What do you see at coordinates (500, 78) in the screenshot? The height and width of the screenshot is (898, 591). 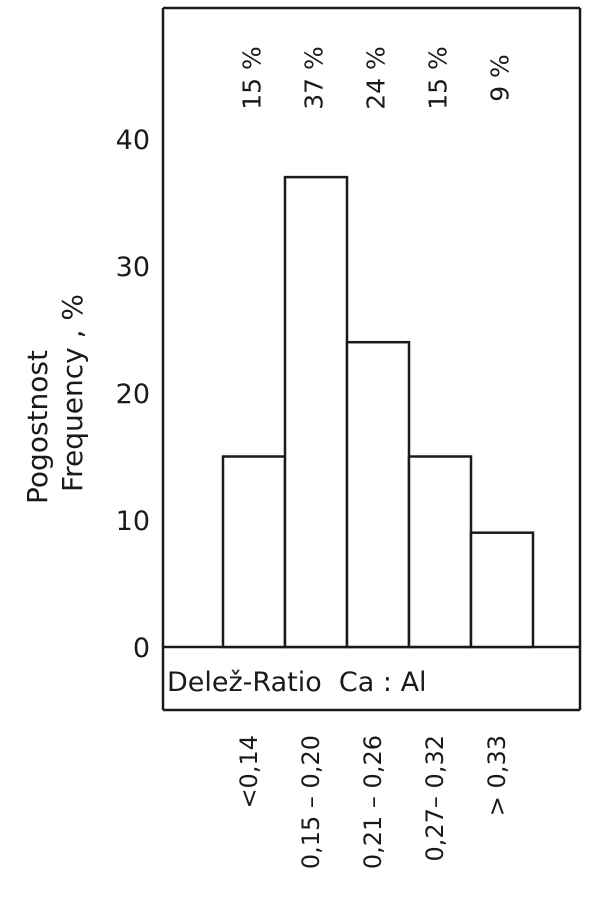 I see `bar-percent-label: 9 %` at bounding box center [500, 78].